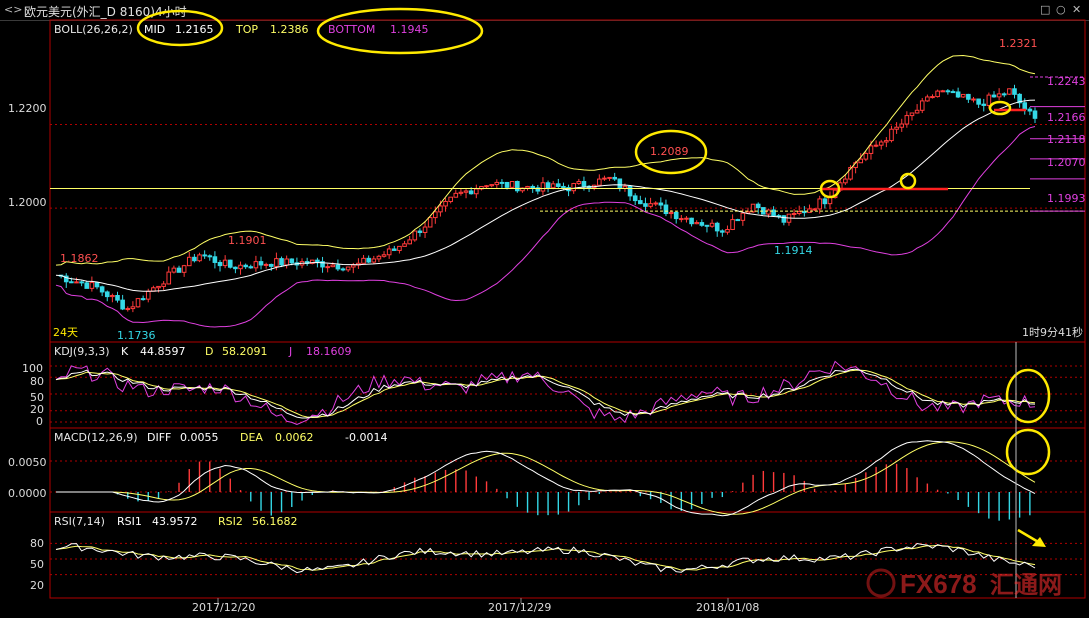 Image resolution: width=1089 pixels, height=618 pixels. Describe the element at coordinates (82, 351) in the screenshot. I see `kdj-label: KDJ(9,3,3)` at that location.